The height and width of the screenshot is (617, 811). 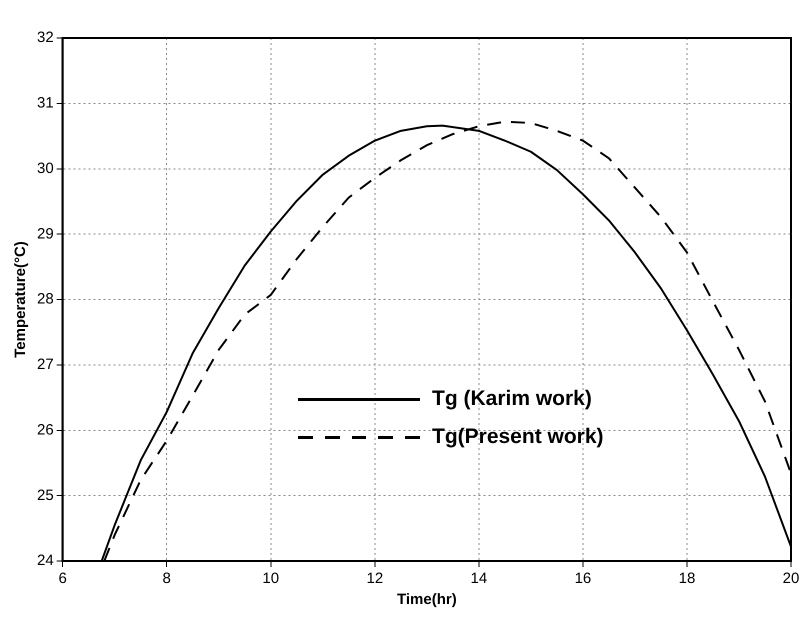 I want to click on x-tick-label: 10, so click(x=271, y=579).